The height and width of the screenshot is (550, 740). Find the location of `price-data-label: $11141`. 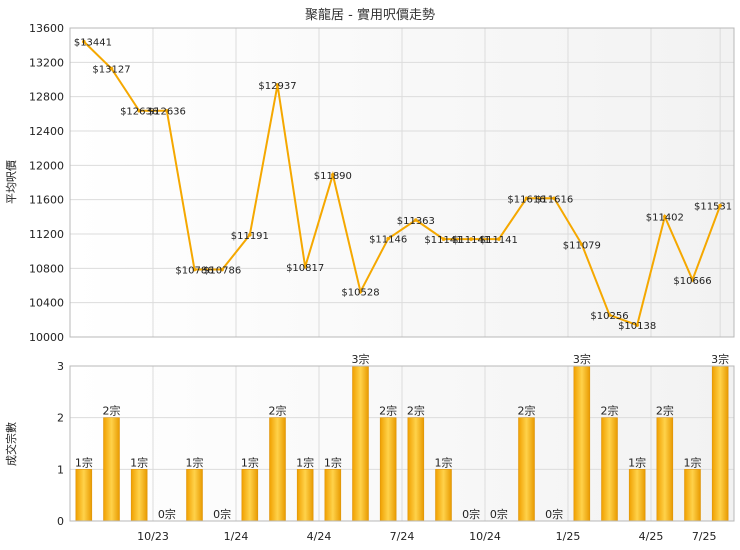

price-data-label: $11141 is located at coordinates (443, 240).